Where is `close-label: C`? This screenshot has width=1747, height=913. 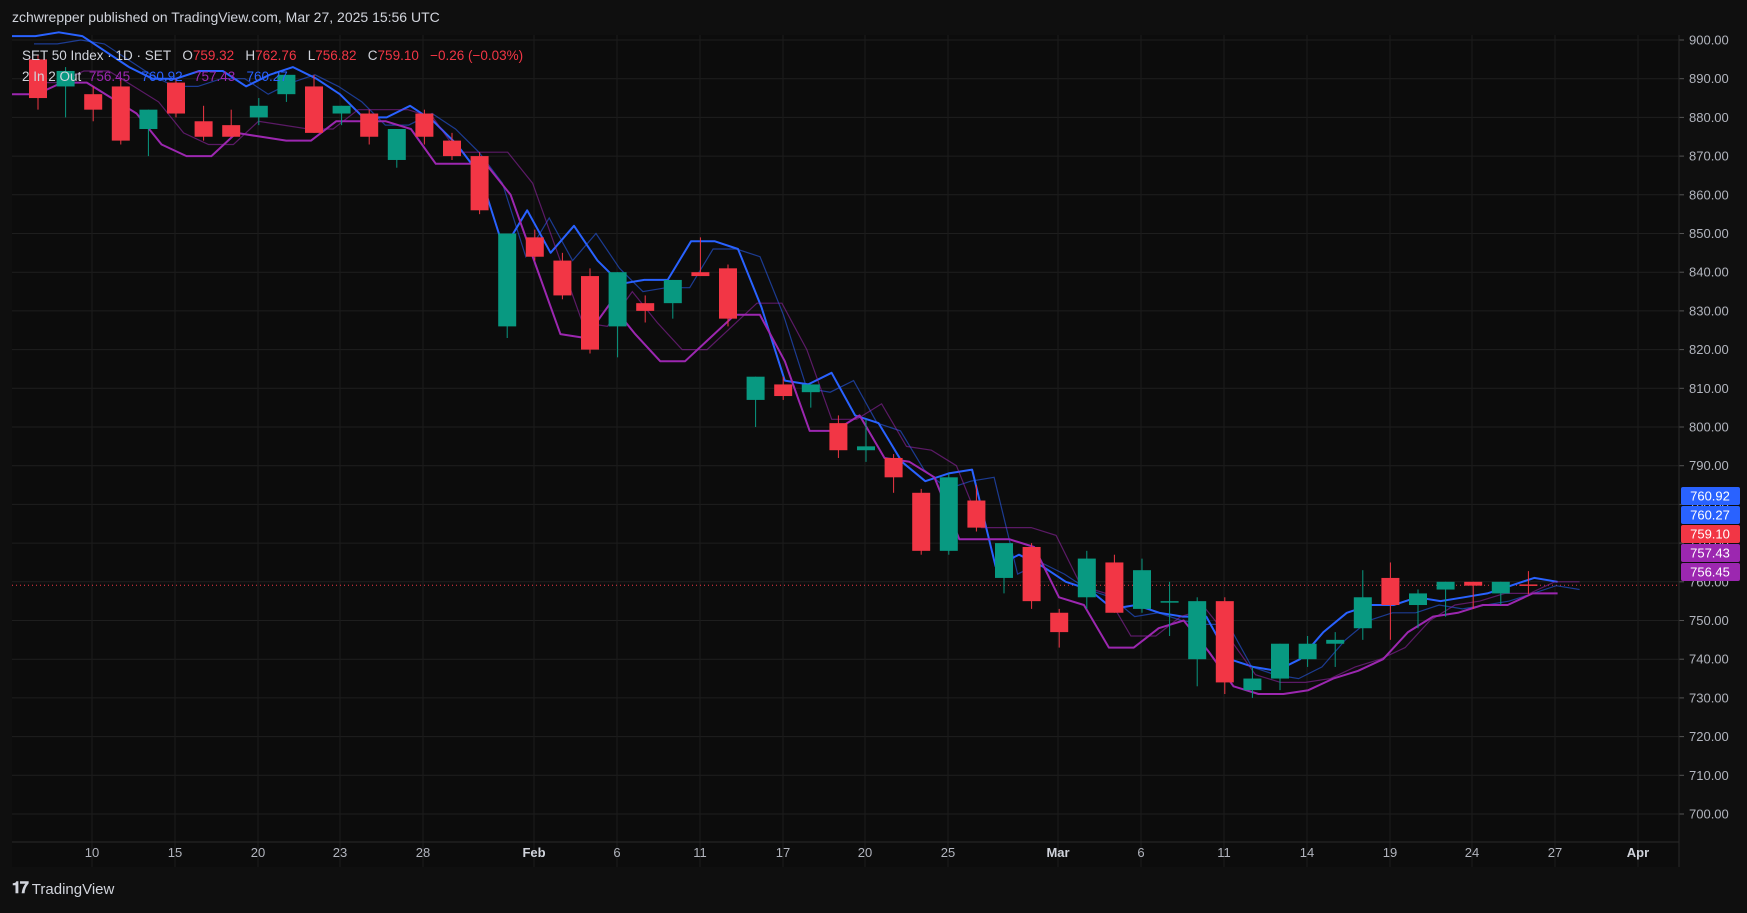
close-label: C is located at coordinates (372, 55).